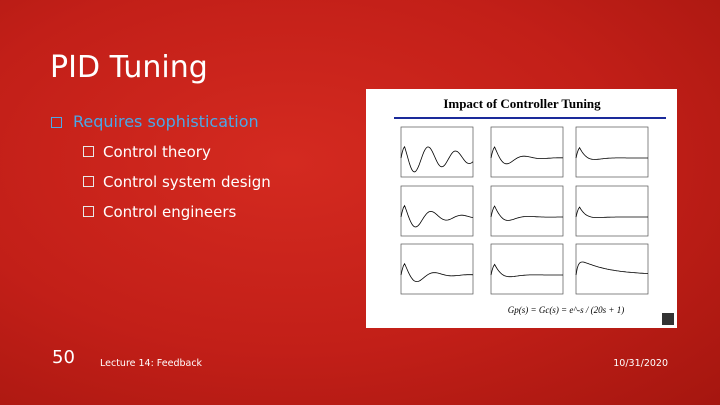 The width and height of the screenshot is (720, 405). I want to click on sub-bullet: Control system design, so click(187, 182).